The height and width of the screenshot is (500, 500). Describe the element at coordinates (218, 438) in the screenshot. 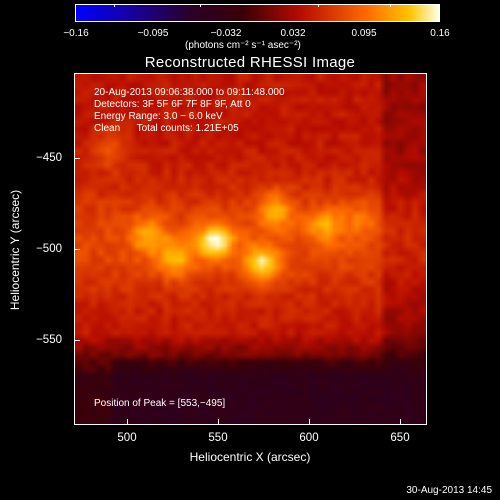

I see `x-tick-label: 550` at that location.